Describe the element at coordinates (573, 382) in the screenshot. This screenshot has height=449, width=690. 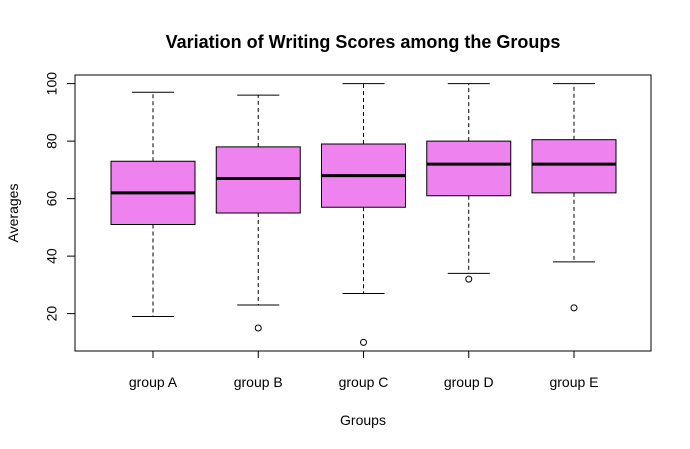
I see `x-tick-label: group E` at that location.